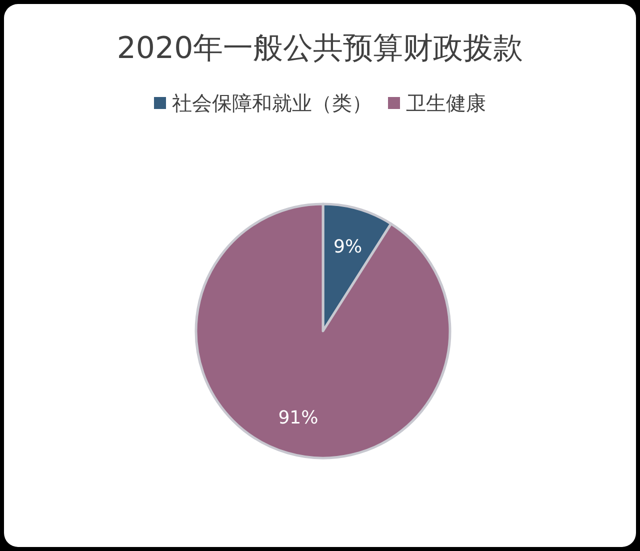 The width and height of the screenshot is (640, 551). I want to click on legend-label: 卫生健康, so click(446, 103).